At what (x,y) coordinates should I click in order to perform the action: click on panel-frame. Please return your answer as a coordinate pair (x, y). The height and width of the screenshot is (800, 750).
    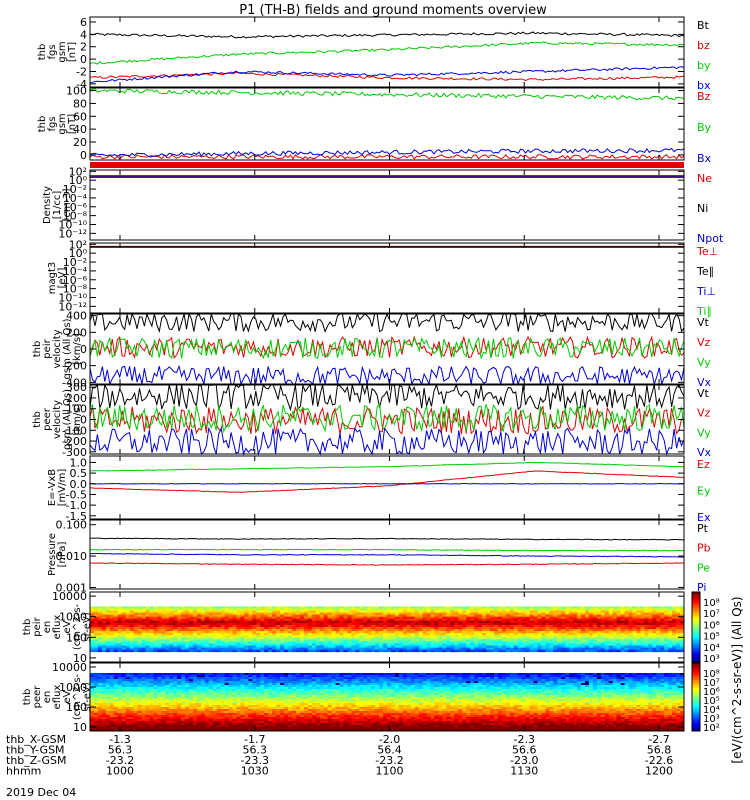
    Looking at the image, I should click on (387, 487).